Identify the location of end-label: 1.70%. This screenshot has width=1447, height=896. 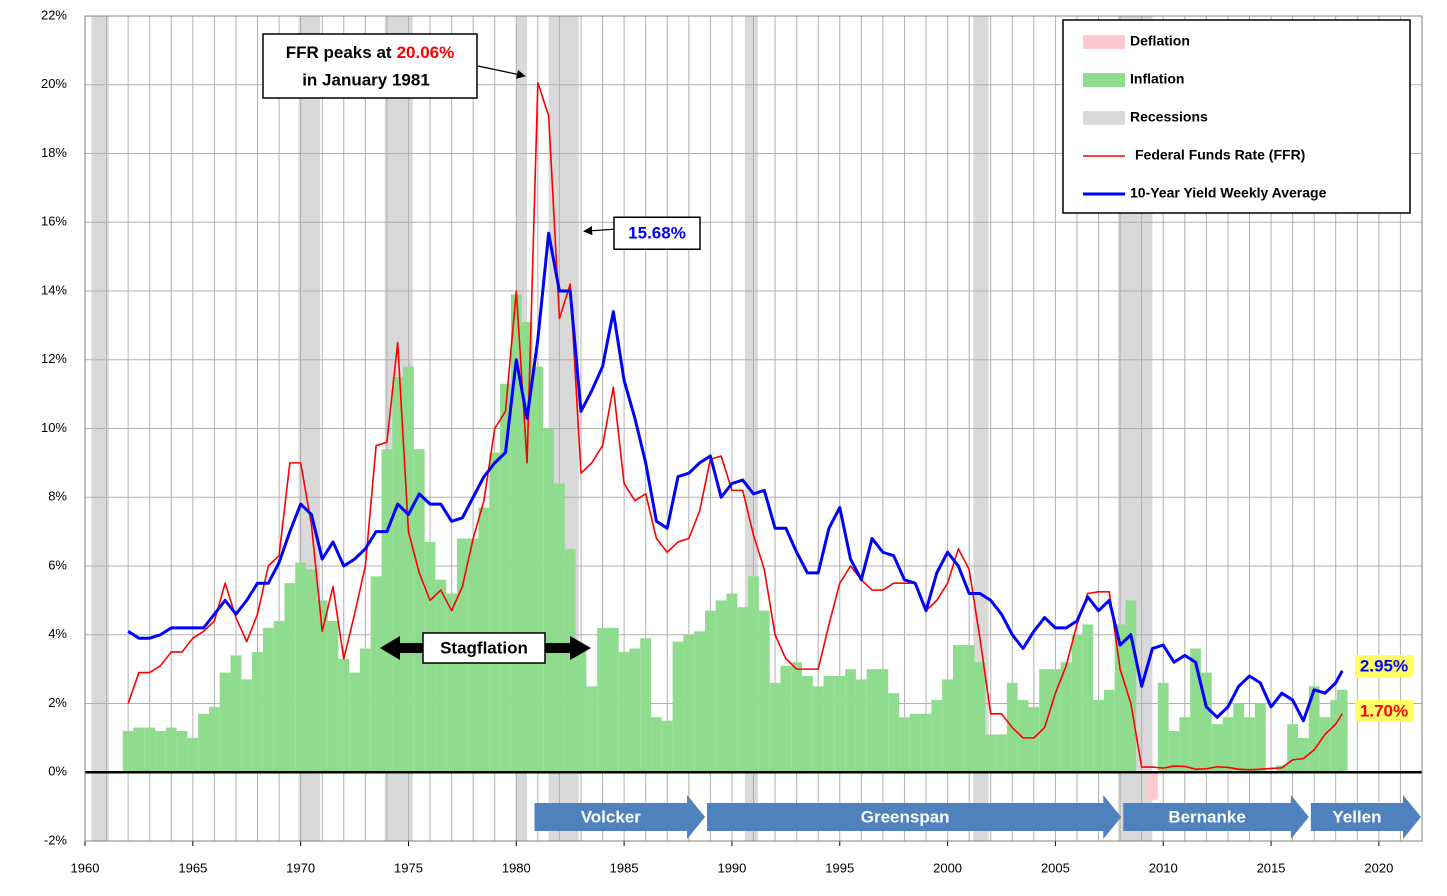
(1384, 710).